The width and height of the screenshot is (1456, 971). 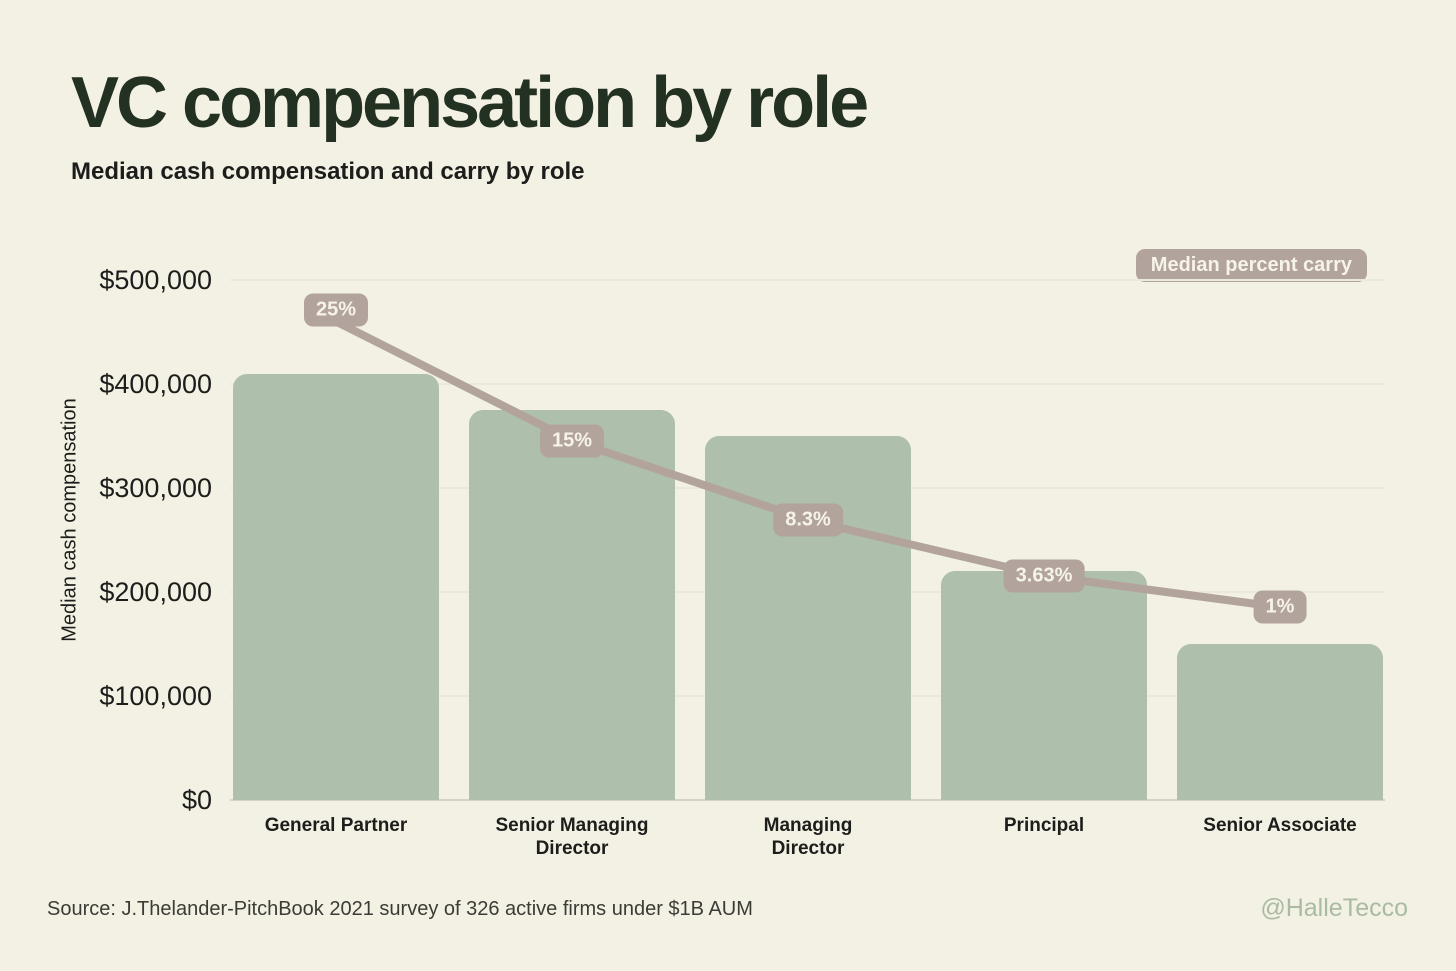 I want to click on carry-point-label-general-partner: 25%, so click(x=336, y=309).